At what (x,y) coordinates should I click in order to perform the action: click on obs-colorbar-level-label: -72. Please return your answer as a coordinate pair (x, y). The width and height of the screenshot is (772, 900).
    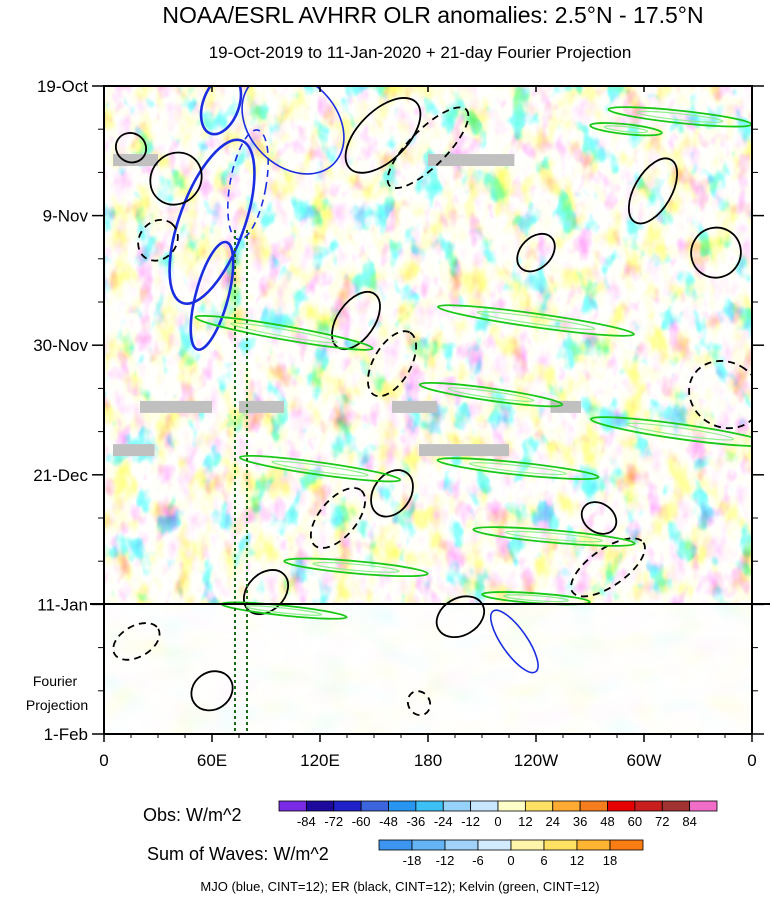
    Looking at the image, I should click on (333, 821).